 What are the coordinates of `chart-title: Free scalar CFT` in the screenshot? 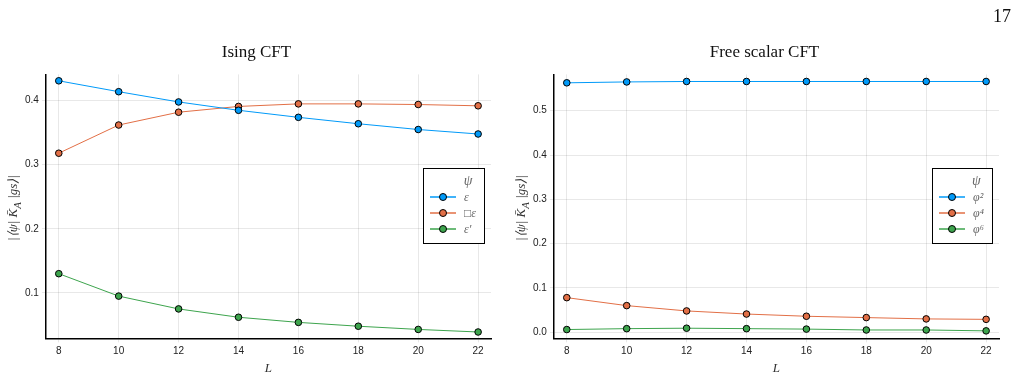 It's located at (764, 51).